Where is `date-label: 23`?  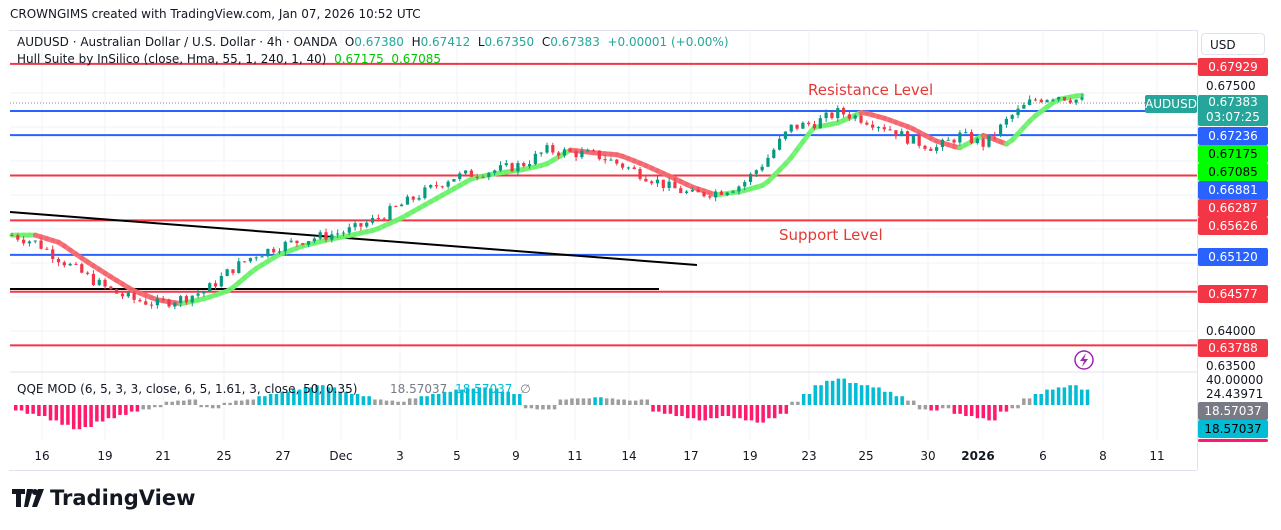 date-label: 23 is located at coordinates (809, 456).